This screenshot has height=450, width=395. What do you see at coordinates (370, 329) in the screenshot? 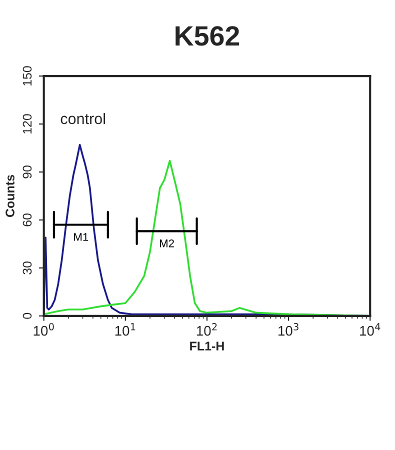
I see `x-tick-label: 10$^{4}$` at bounding box center [370, 329].